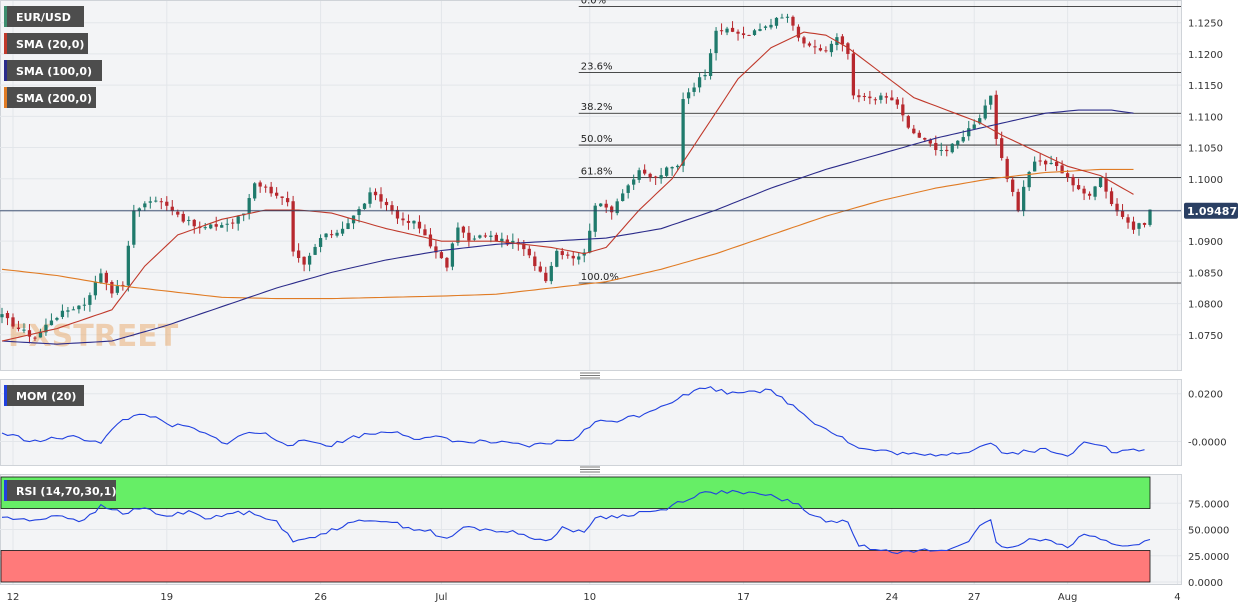  Describe the element at coordinates (1205, 273) in the screenshot. I see `price-tick-label: 1.0850` at that location.